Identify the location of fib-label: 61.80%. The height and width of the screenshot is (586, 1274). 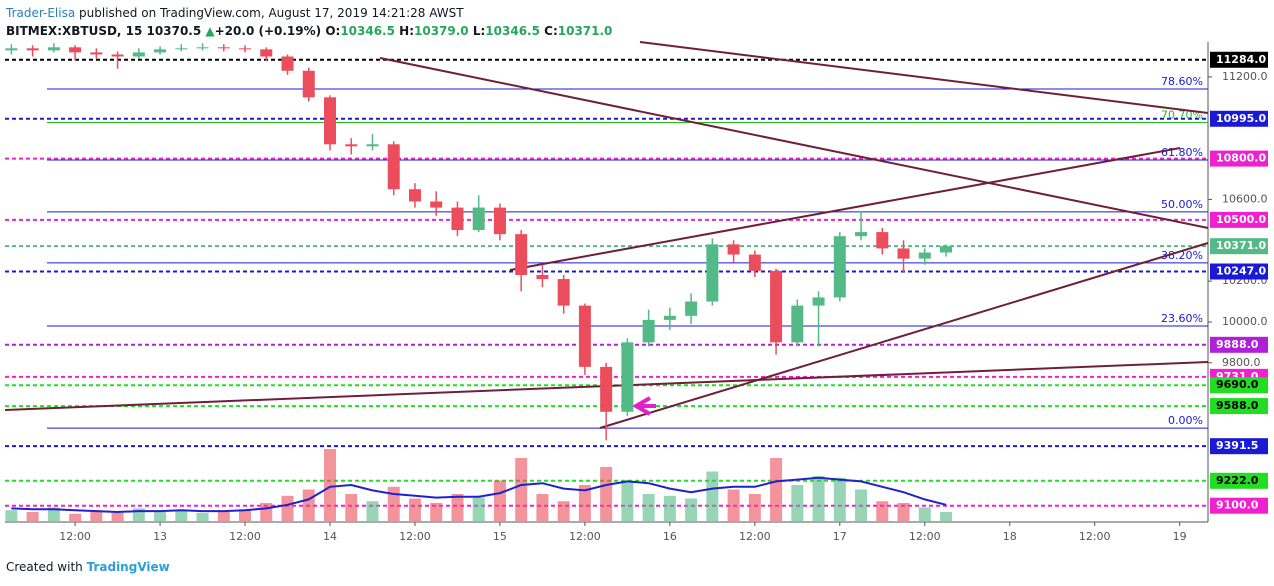
(1182, 152).